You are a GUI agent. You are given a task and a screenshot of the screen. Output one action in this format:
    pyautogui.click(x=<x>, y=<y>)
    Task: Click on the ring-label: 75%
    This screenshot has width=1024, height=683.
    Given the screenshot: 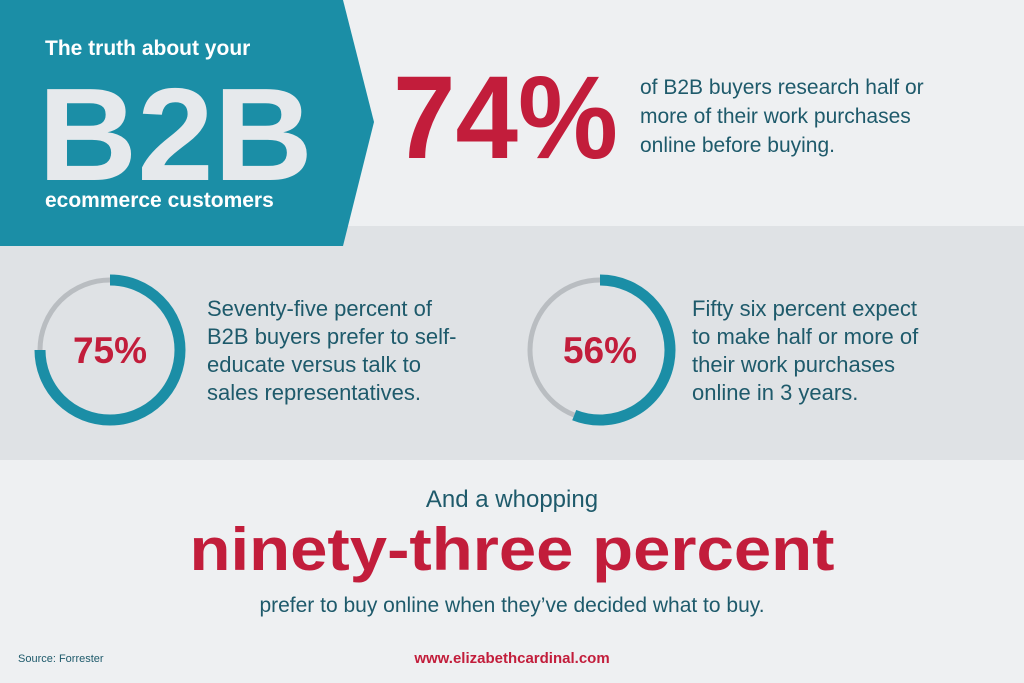 What is the action you would take?
    pyautogui.click(x=110, y=350)
    